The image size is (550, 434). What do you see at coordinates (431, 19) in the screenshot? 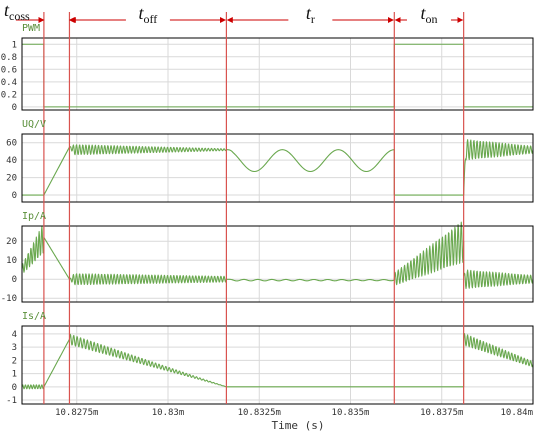
I see `interval-label-sub: on` at bounding box center [431, 19].